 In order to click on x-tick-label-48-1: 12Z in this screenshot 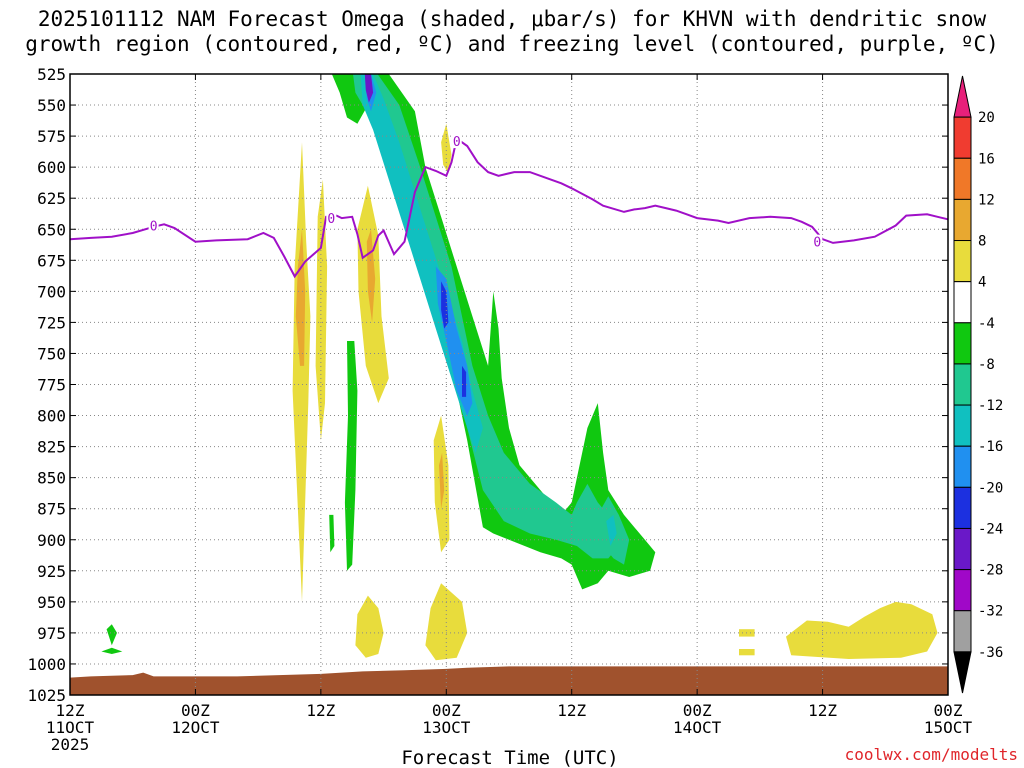, I will do `click(571, 710)`.